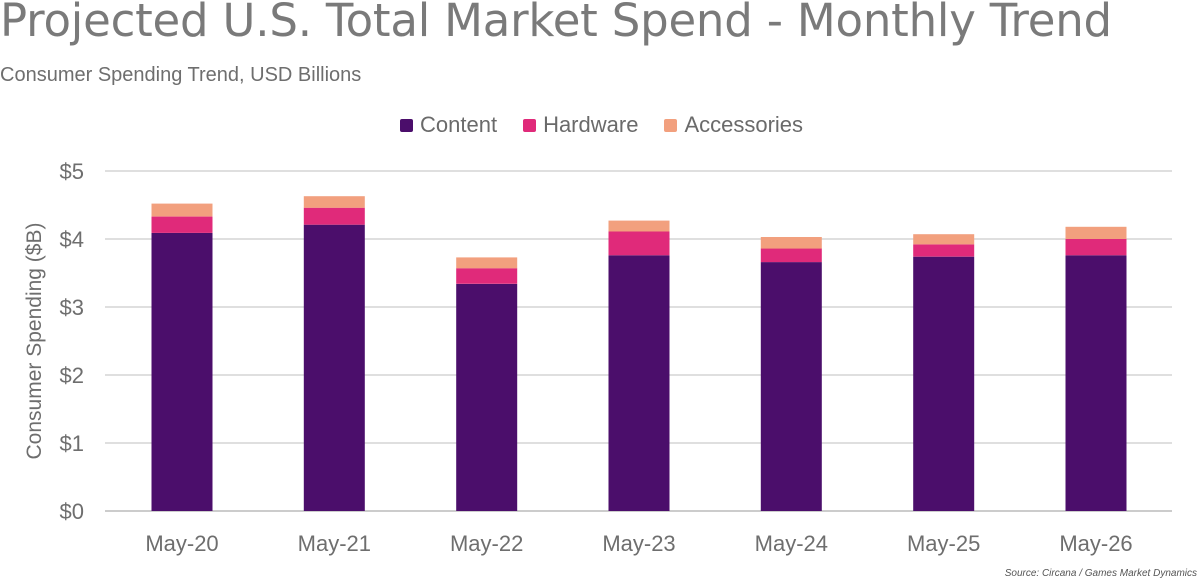  I want to click on legend-item-content: Content, so click(448, 125).